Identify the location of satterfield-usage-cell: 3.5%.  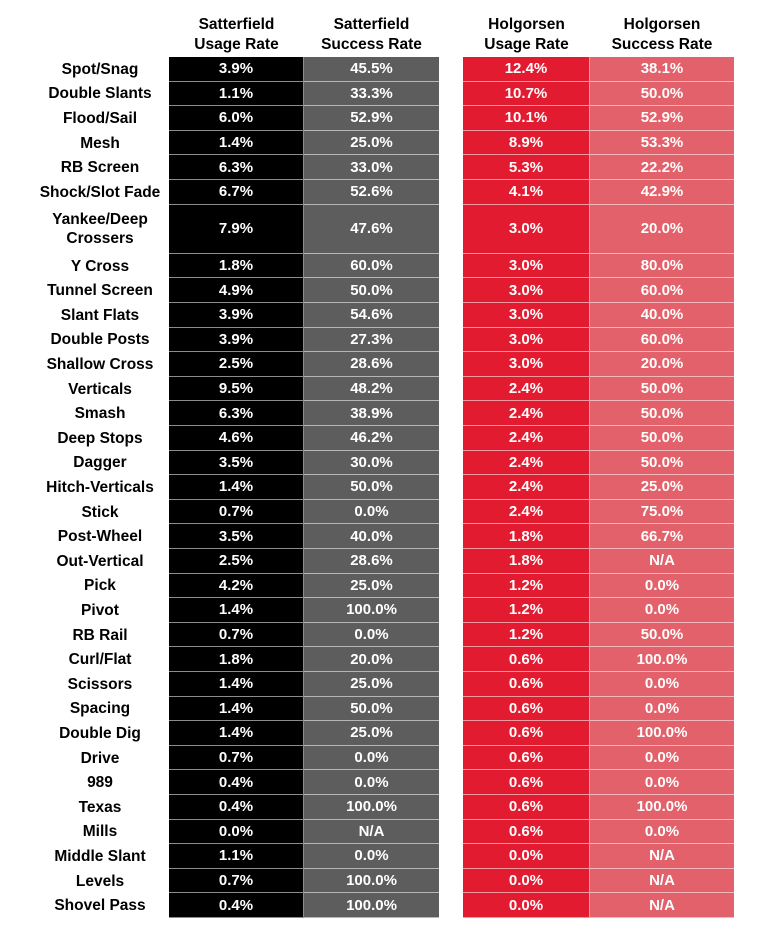
(236, 536).